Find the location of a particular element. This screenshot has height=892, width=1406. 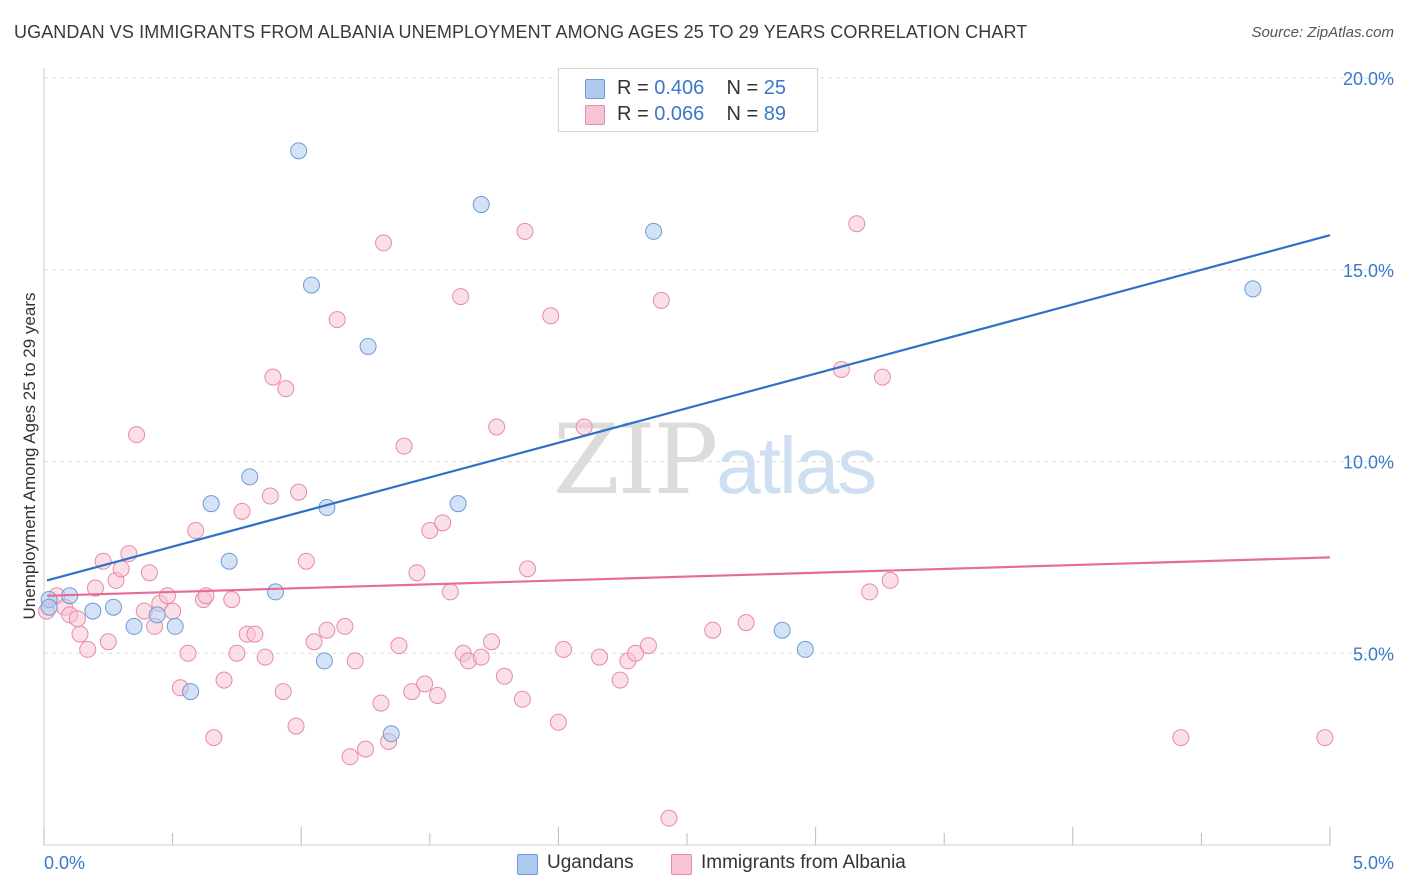

n-value-ugandans: 25 is located at coordinates (775, 88).